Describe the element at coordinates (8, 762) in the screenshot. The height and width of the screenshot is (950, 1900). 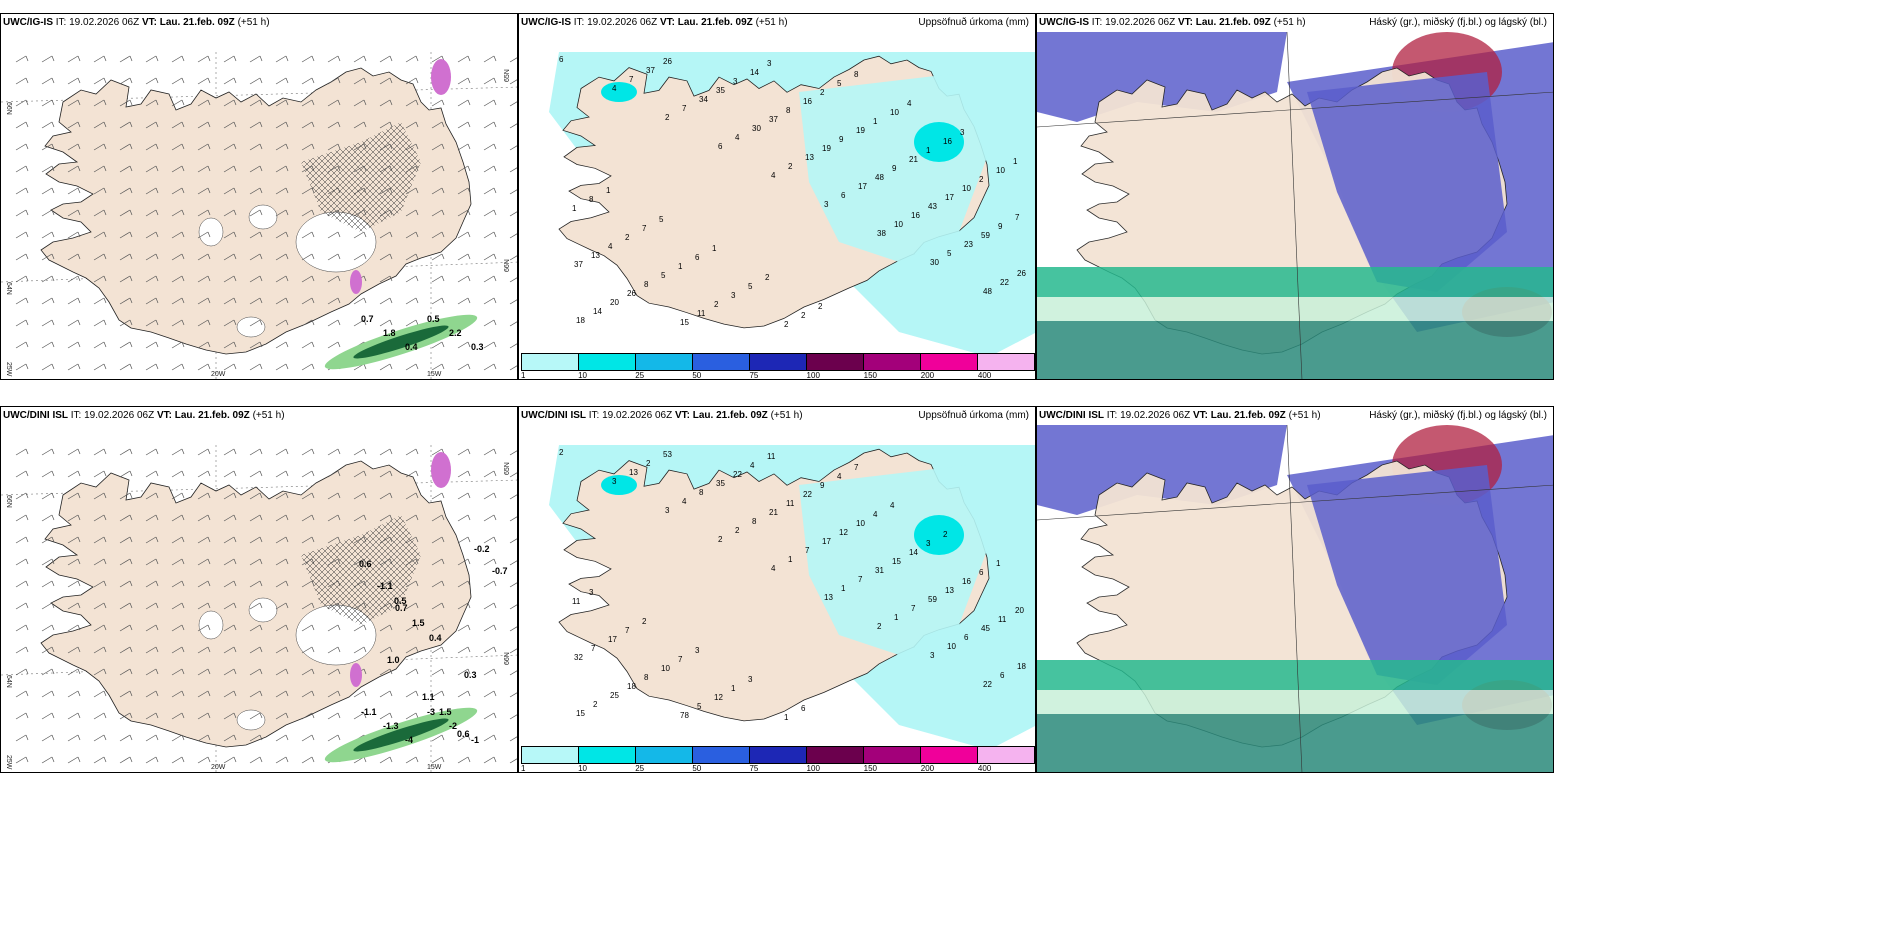
I see `lat-label: 25W` at that location.